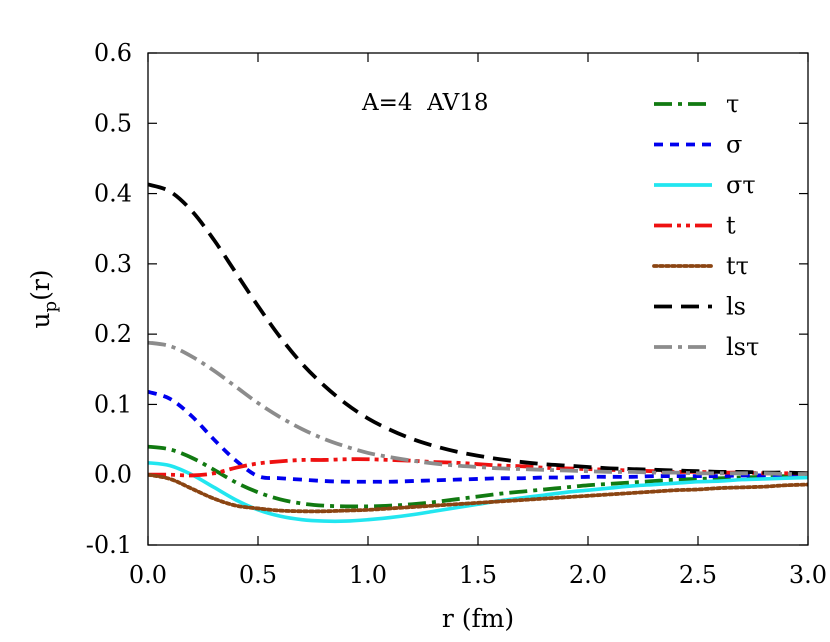  Describe the element at coordinates (736, 307) in the screenshot. I see `legend-label: ls` at that location.